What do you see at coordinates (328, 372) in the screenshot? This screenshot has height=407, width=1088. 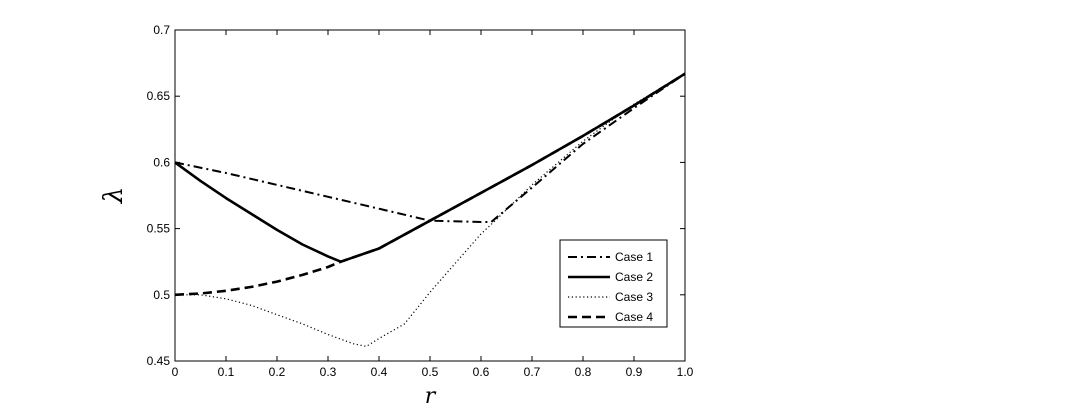 I see `x-tick-label: 0.3` at bounding box center [328, 372].